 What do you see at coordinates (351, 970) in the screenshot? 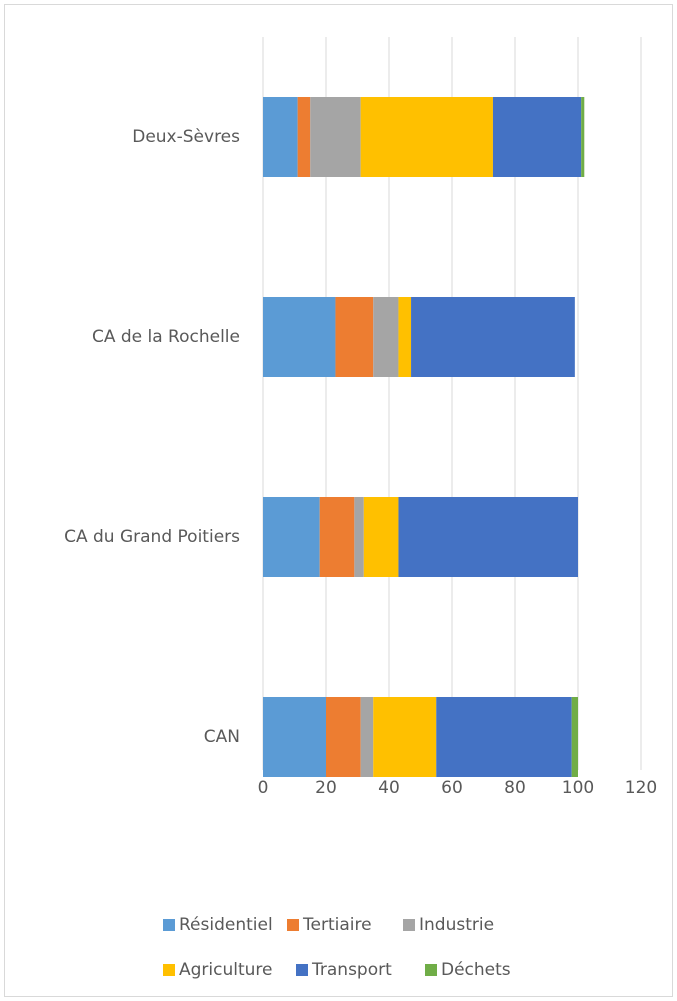
I see `legend-label: Transport` at bounding box center [351, 970].